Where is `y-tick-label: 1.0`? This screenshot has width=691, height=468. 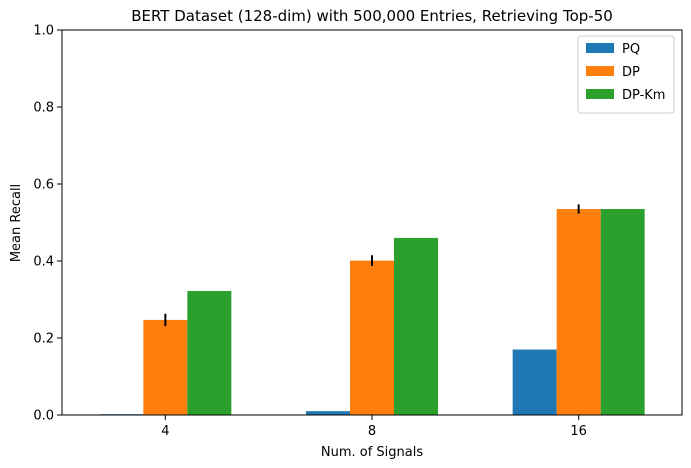
y-tick-label: 1.0 is located at coordinates (43, 31).